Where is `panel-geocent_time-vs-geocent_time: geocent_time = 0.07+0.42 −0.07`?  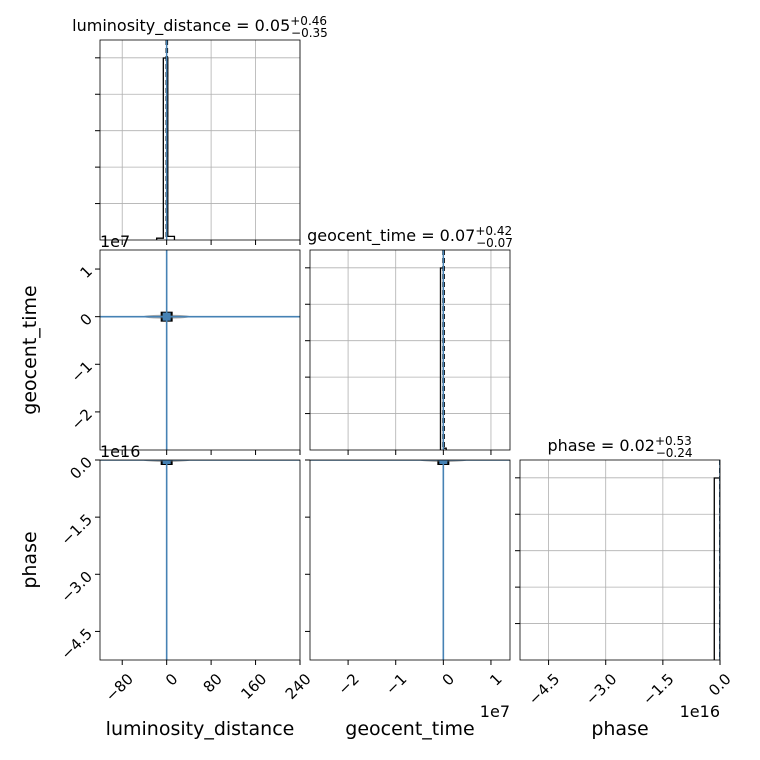 panel-geocent_time-vs-geocent_time: geocent_time = 0.07+0.42 −0.07 is located at coordinates (409, 339).